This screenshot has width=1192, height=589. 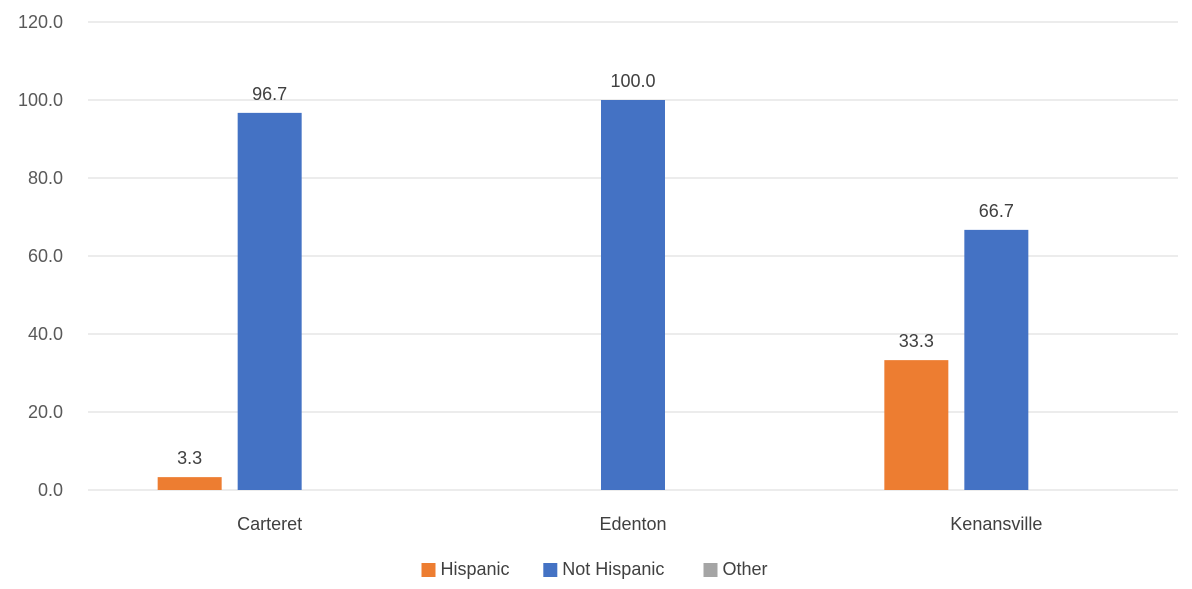 I want to click on legend-item-hispanic: Hispanic, so click(x=465, y=569).